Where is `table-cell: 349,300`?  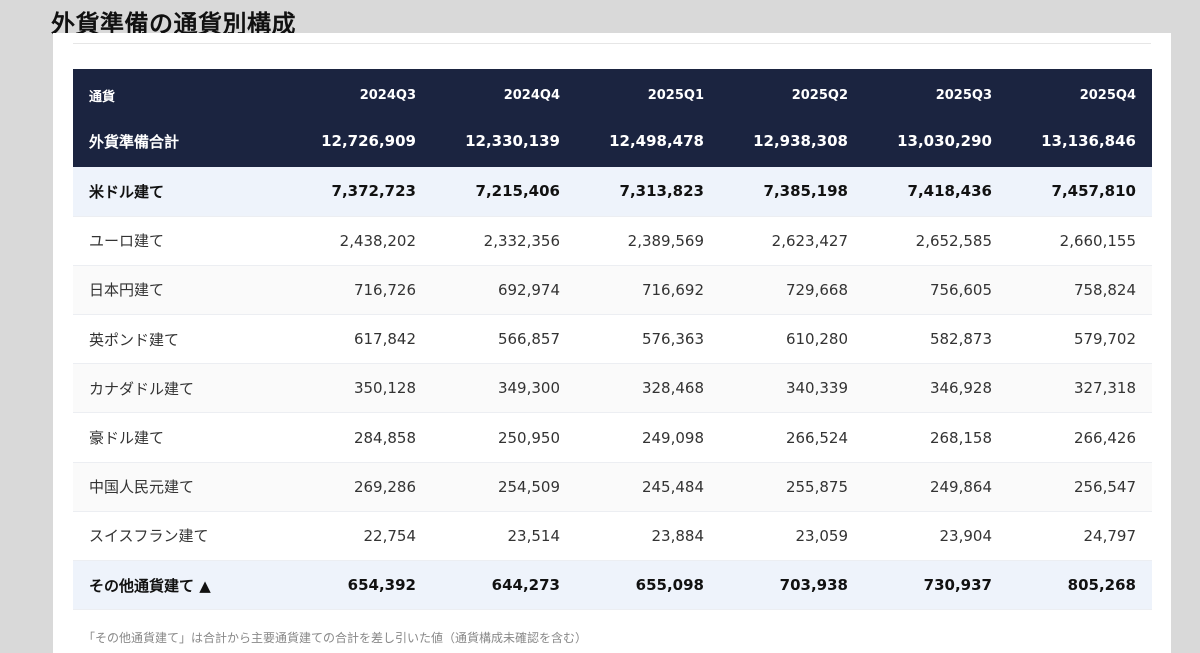
table-cell: 349,300 is located at coordinates (528, 388).